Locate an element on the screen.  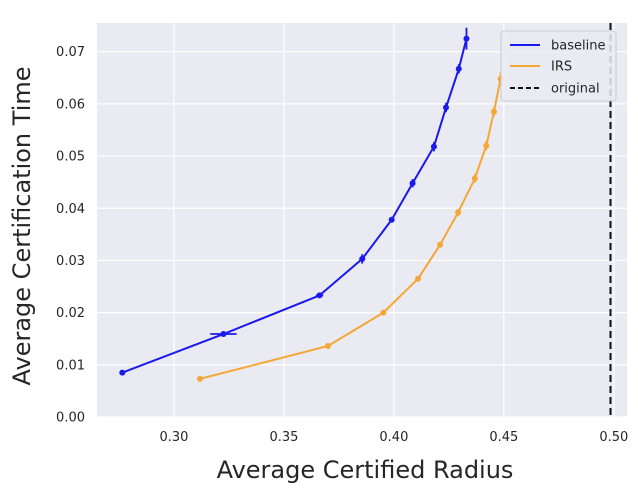
x-tick-label: 0.35 is located at coordinates (283, 437).